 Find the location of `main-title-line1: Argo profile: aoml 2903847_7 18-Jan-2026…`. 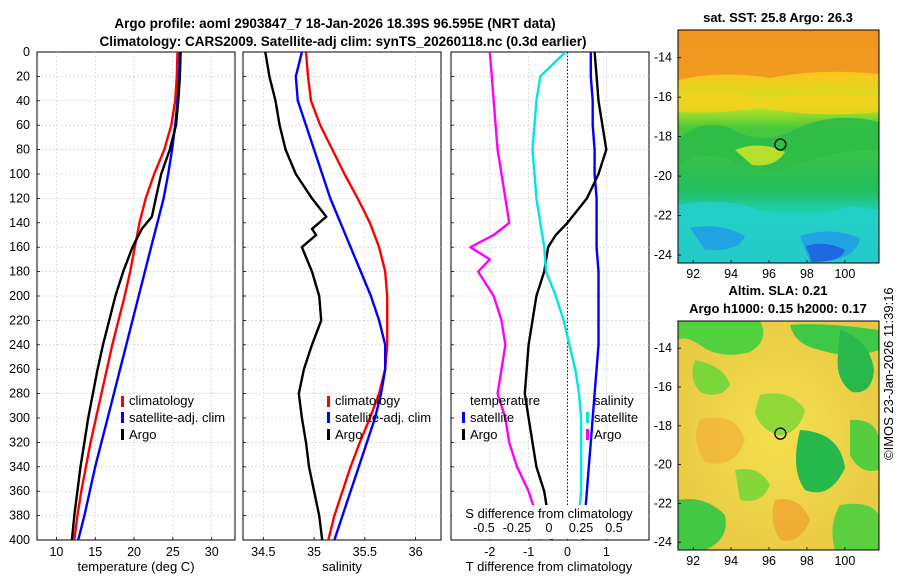

main-title-line1: Argo profile: aoml 2903847_7 18-Jan-2026… is located at coordinates (334, 23).